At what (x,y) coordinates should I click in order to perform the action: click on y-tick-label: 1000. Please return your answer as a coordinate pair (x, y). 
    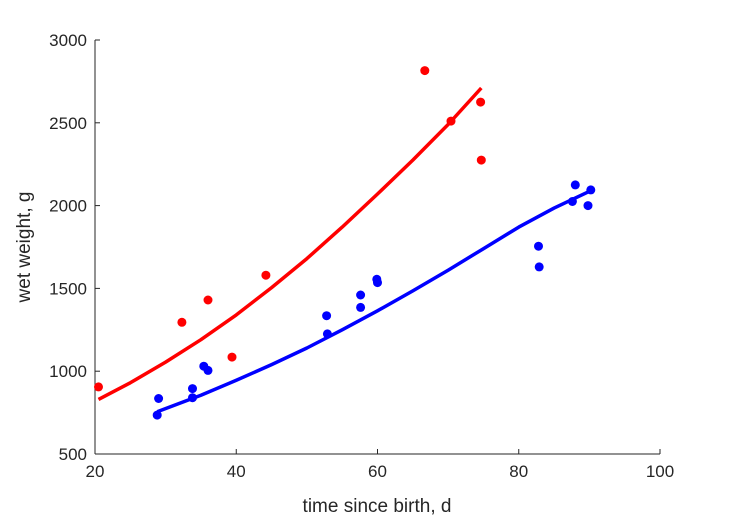
    Looking at the image, I should click on (68, 371).